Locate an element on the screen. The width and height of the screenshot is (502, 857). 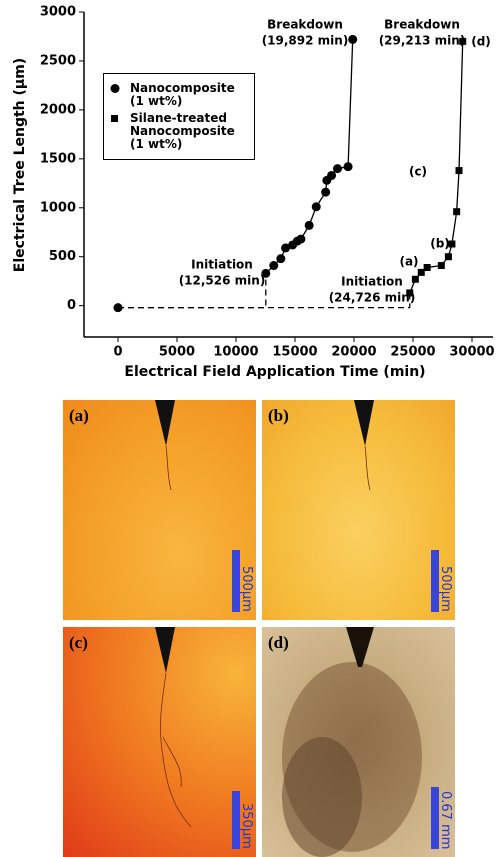
micrograph: (b) 500μm is located at coordinates (358, 510).